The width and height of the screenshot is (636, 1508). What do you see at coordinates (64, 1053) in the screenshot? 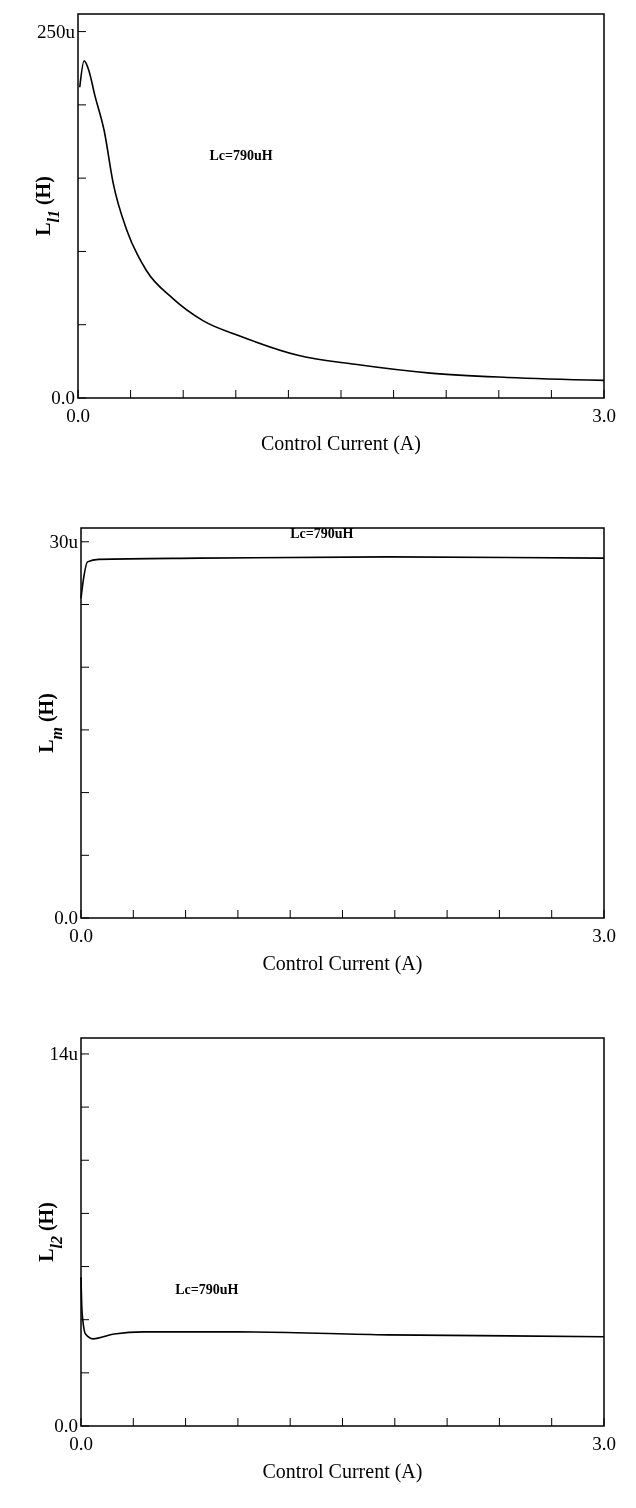
I see `y-tick-label: 14u` at bounding box center [64, 1053].